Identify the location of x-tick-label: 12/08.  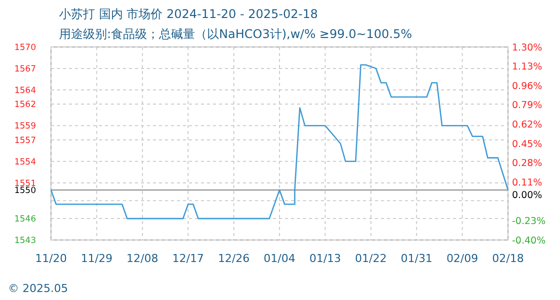
(142, 258).